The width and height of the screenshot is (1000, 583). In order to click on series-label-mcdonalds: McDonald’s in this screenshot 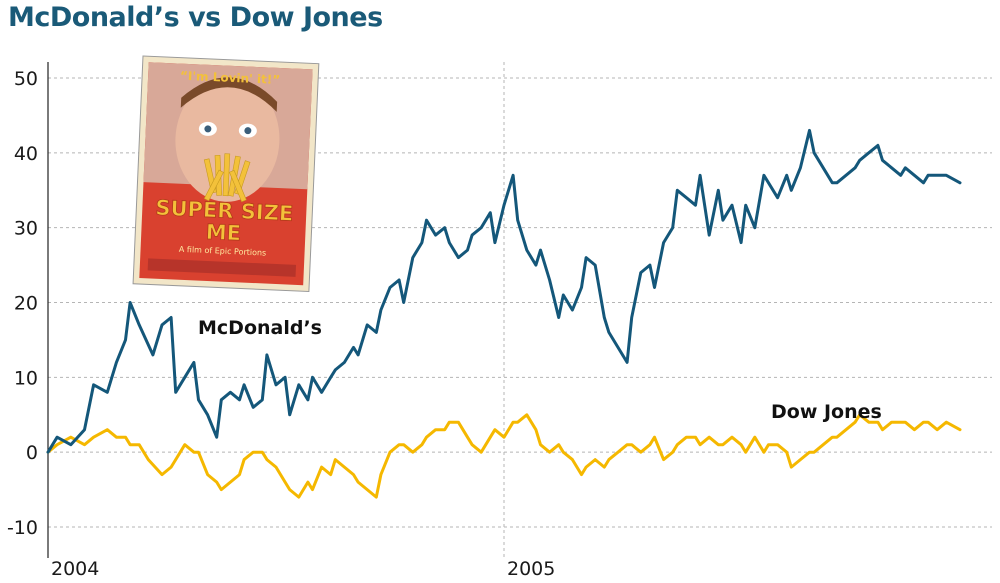, I will do `click(260, 328)`.